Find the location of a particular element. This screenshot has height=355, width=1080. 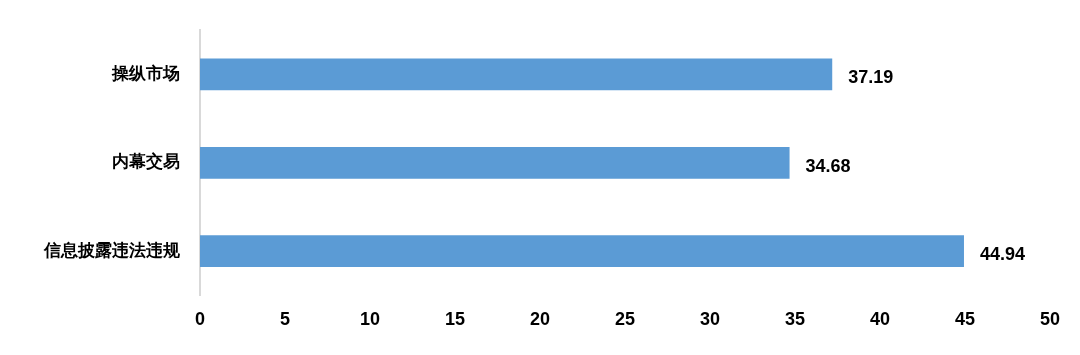

y-tick-label: 内幕交易 is located at coordinates (146, 162).